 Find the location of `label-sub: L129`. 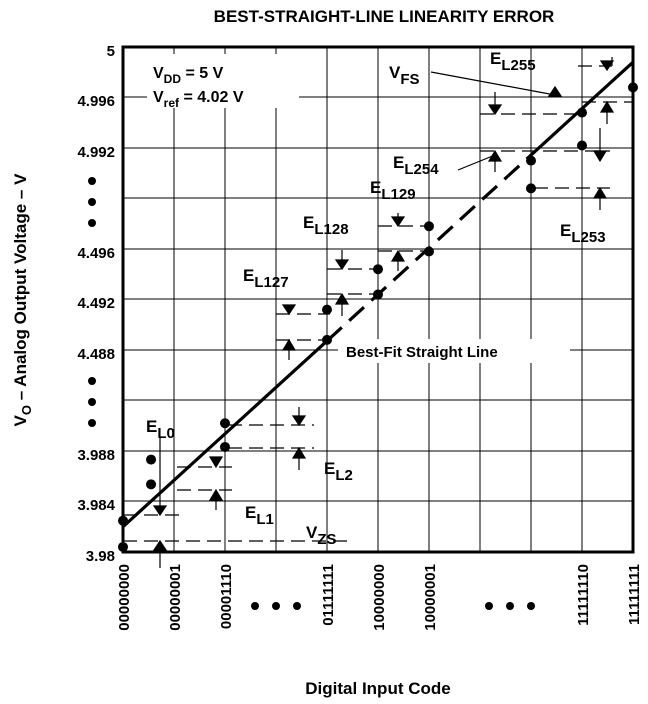

label-sub: L129 is located at coordinates (398, 194).